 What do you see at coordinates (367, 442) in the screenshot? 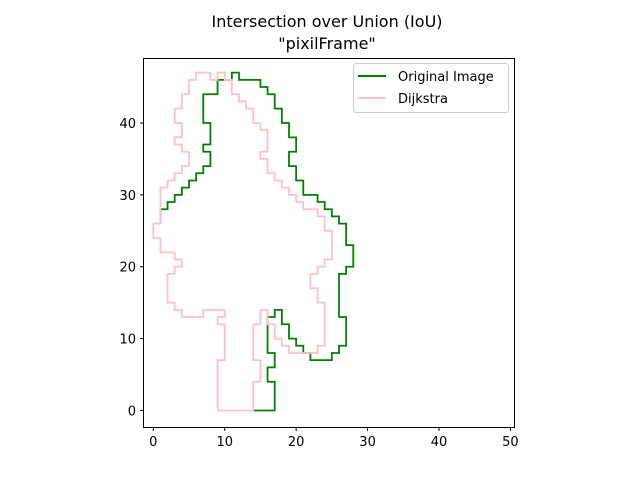
I see `x-tick-label: 30` at bounding box center [367, 442].